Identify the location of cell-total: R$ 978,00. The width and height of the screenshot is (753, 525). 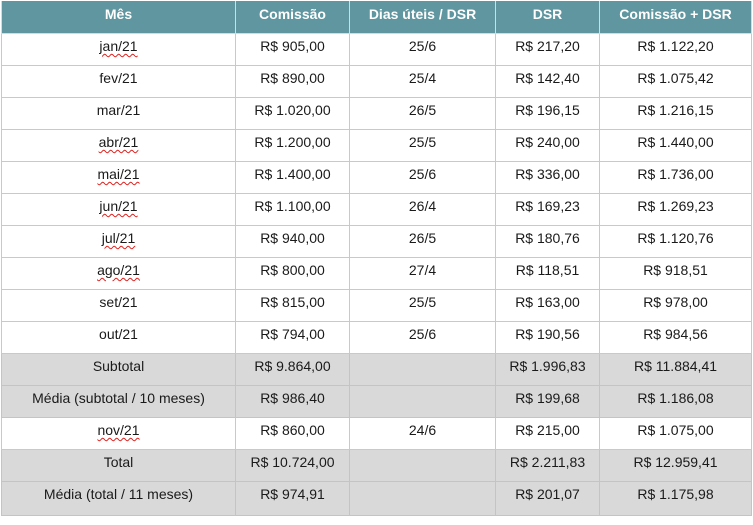
(675, 305).